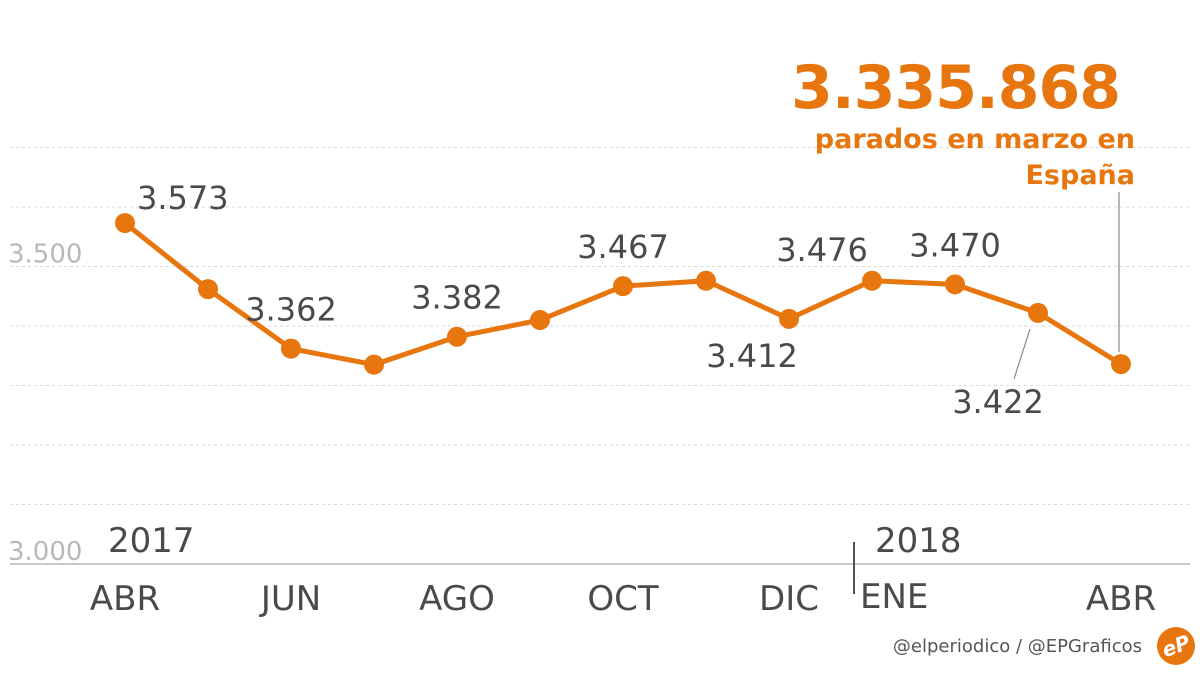 The image size is (1200, 675). Describe the element at coordinates (457, 298) in the screenshot. I see `data-label: 3.382` at that location.